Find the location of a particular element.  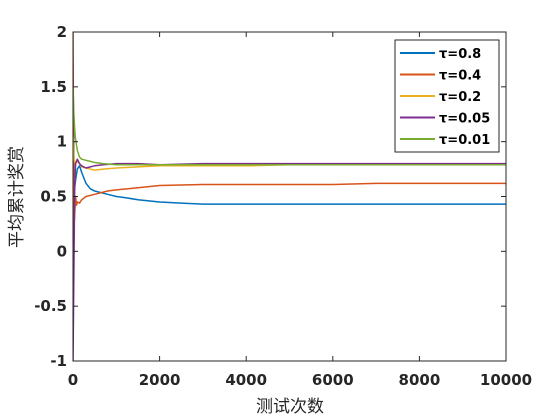

x-axis-label: 测试次数 is located at coordinates (290, 407).